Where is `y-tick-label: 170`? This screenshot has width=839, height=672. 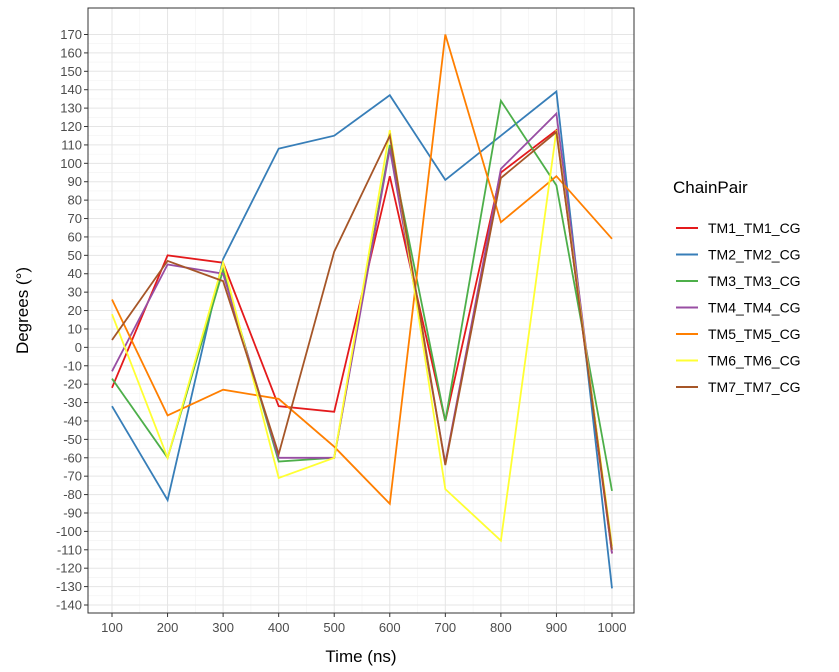
y-tick-label: 170 is located at coordinates (71, 34).